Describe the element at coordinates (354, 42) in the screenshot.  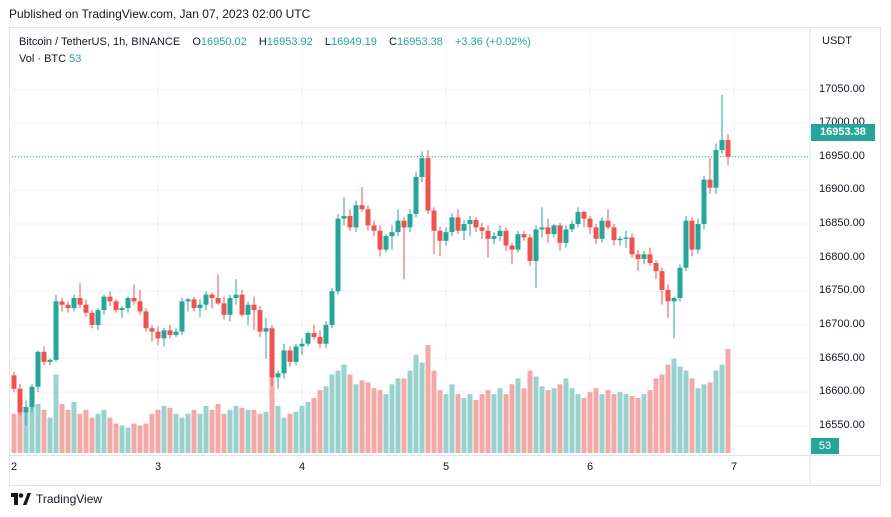
I see `low-value: 16949.19` at that location.